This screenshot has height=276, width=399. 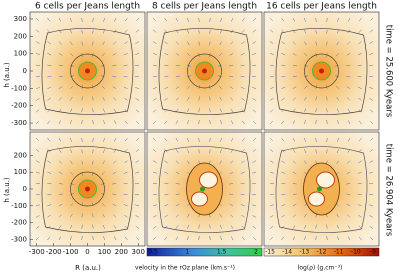 I want to click on colorbar-tick-label: -11, so click(x=339, y=252).